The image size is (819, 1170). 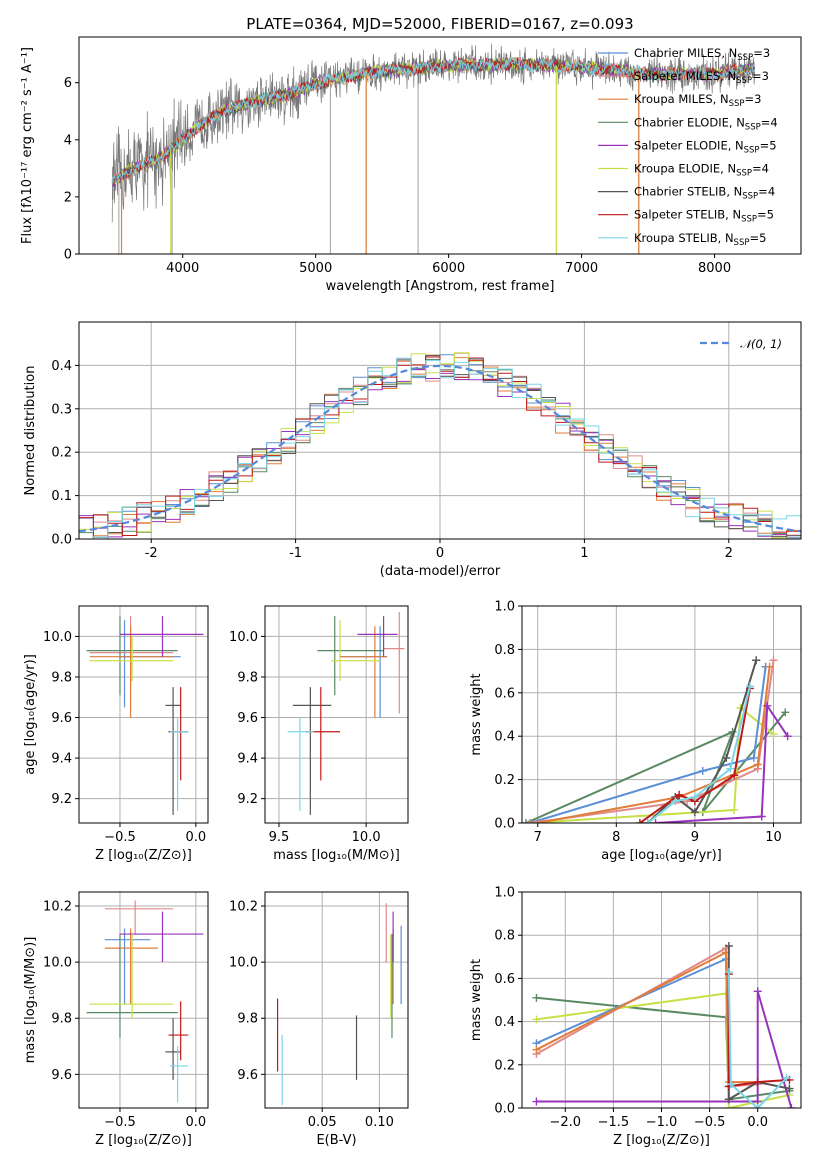 What do you see at coordinates (765, 76) in the screenshot?
I see `legend-nssp: 3` at bounding box center [765, 76].